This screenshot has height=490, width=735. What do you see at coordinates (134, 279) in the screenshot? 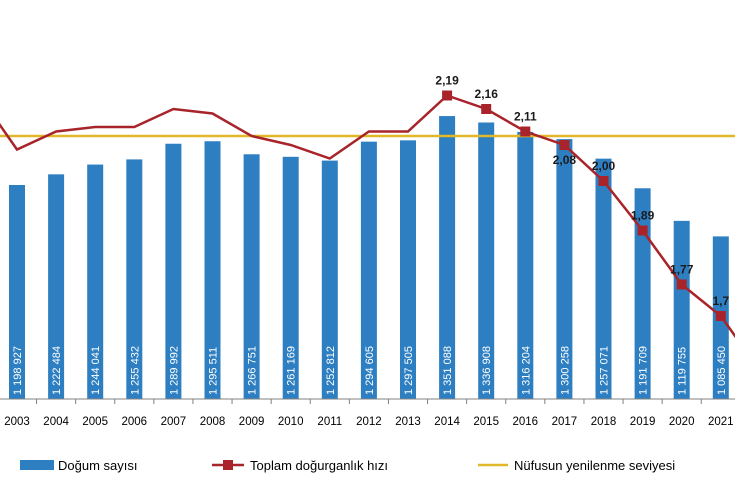
I see `bar-2006` at bounding box center [134, 279].